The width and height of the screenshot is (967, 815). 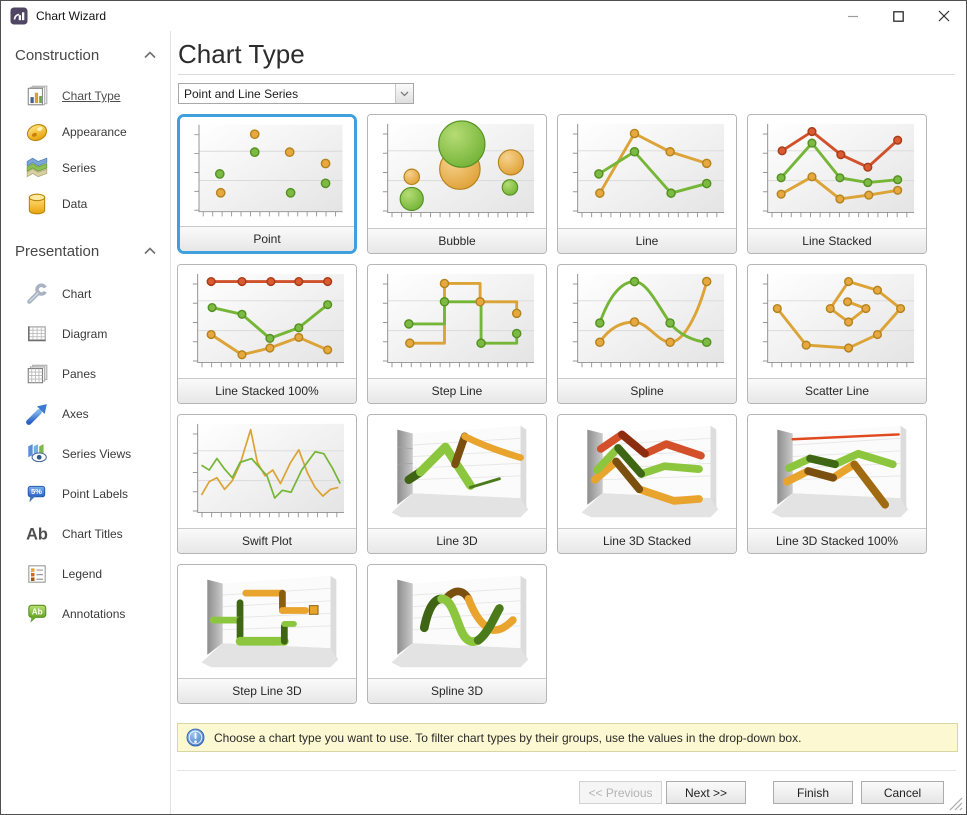 What do you see at coordinates (82, 574) in the screenshot?
I see `sidebar-item-label: Legend` at bounding box center [82, 574].